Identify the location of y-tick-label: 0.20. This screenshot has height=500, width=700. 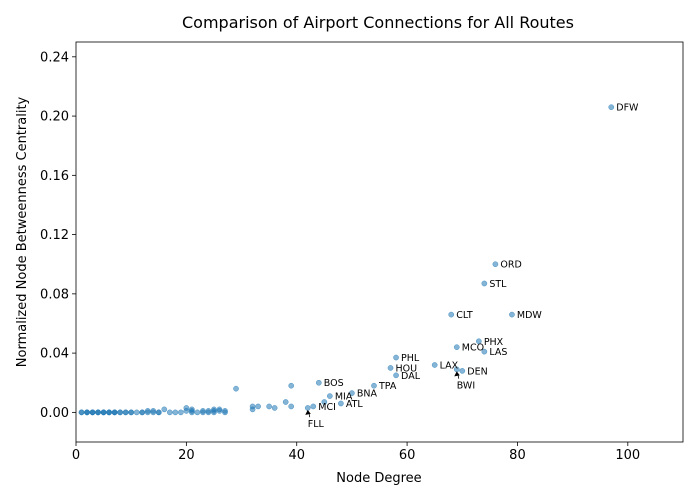
(54, 117).